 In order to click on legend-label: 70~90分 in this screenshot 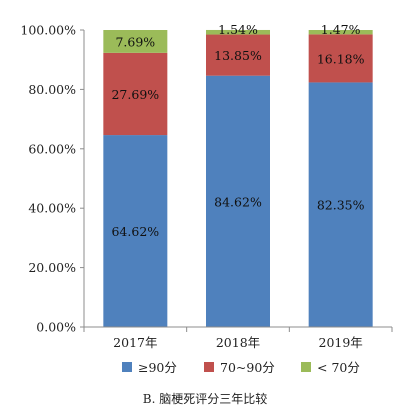, I will do `click(247, 367)`.